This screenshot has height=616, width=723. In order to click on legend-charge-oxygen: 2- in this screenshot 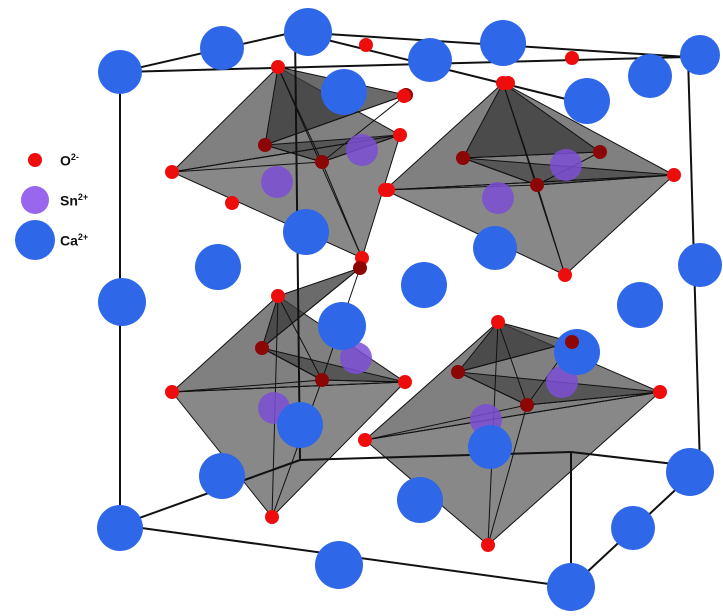, I will do `click(74, 156)`.